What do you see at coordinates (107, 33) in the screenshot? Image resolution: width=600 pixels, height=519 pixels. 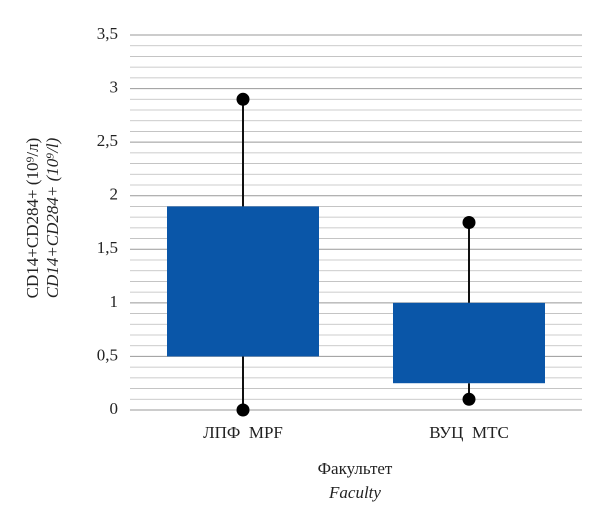 I see `y-tick-label: 3,5` at bounding box center [107, 33].